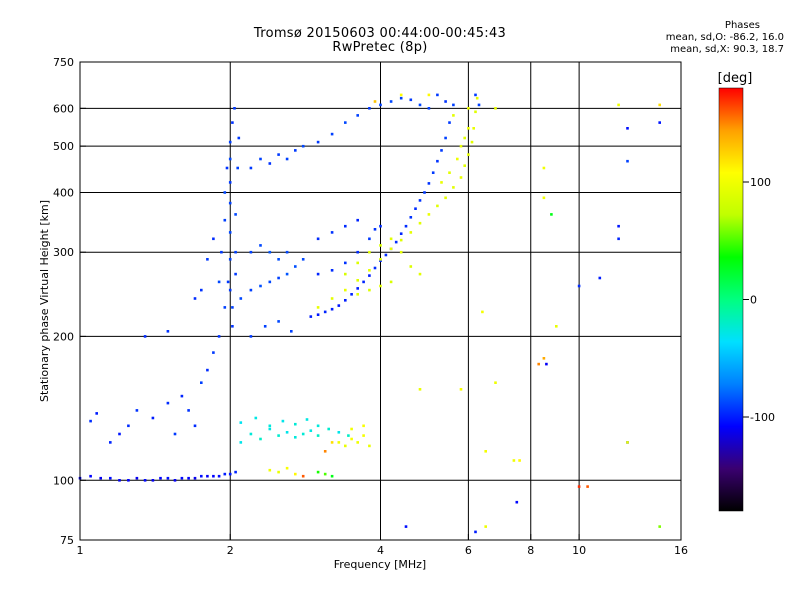 This screenshot has width=800, height=600. I want to click on phase-stats-header: Phases, so click(742, 25).